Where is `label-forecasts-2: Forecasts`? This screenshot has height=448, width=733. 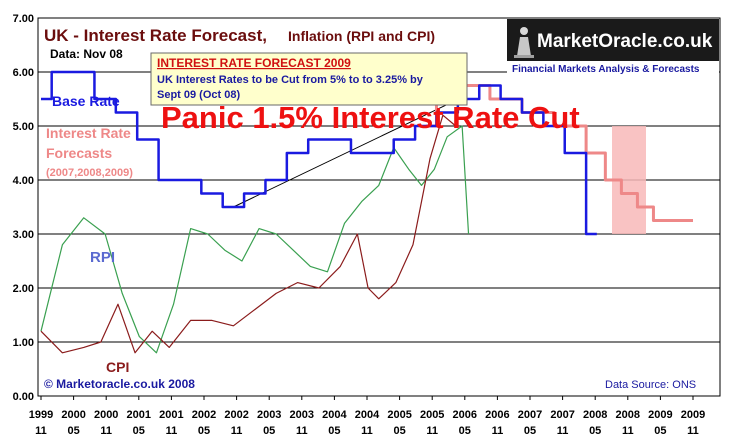 label-forecasts-2: Forecasts is located at coordinates (79, 153).